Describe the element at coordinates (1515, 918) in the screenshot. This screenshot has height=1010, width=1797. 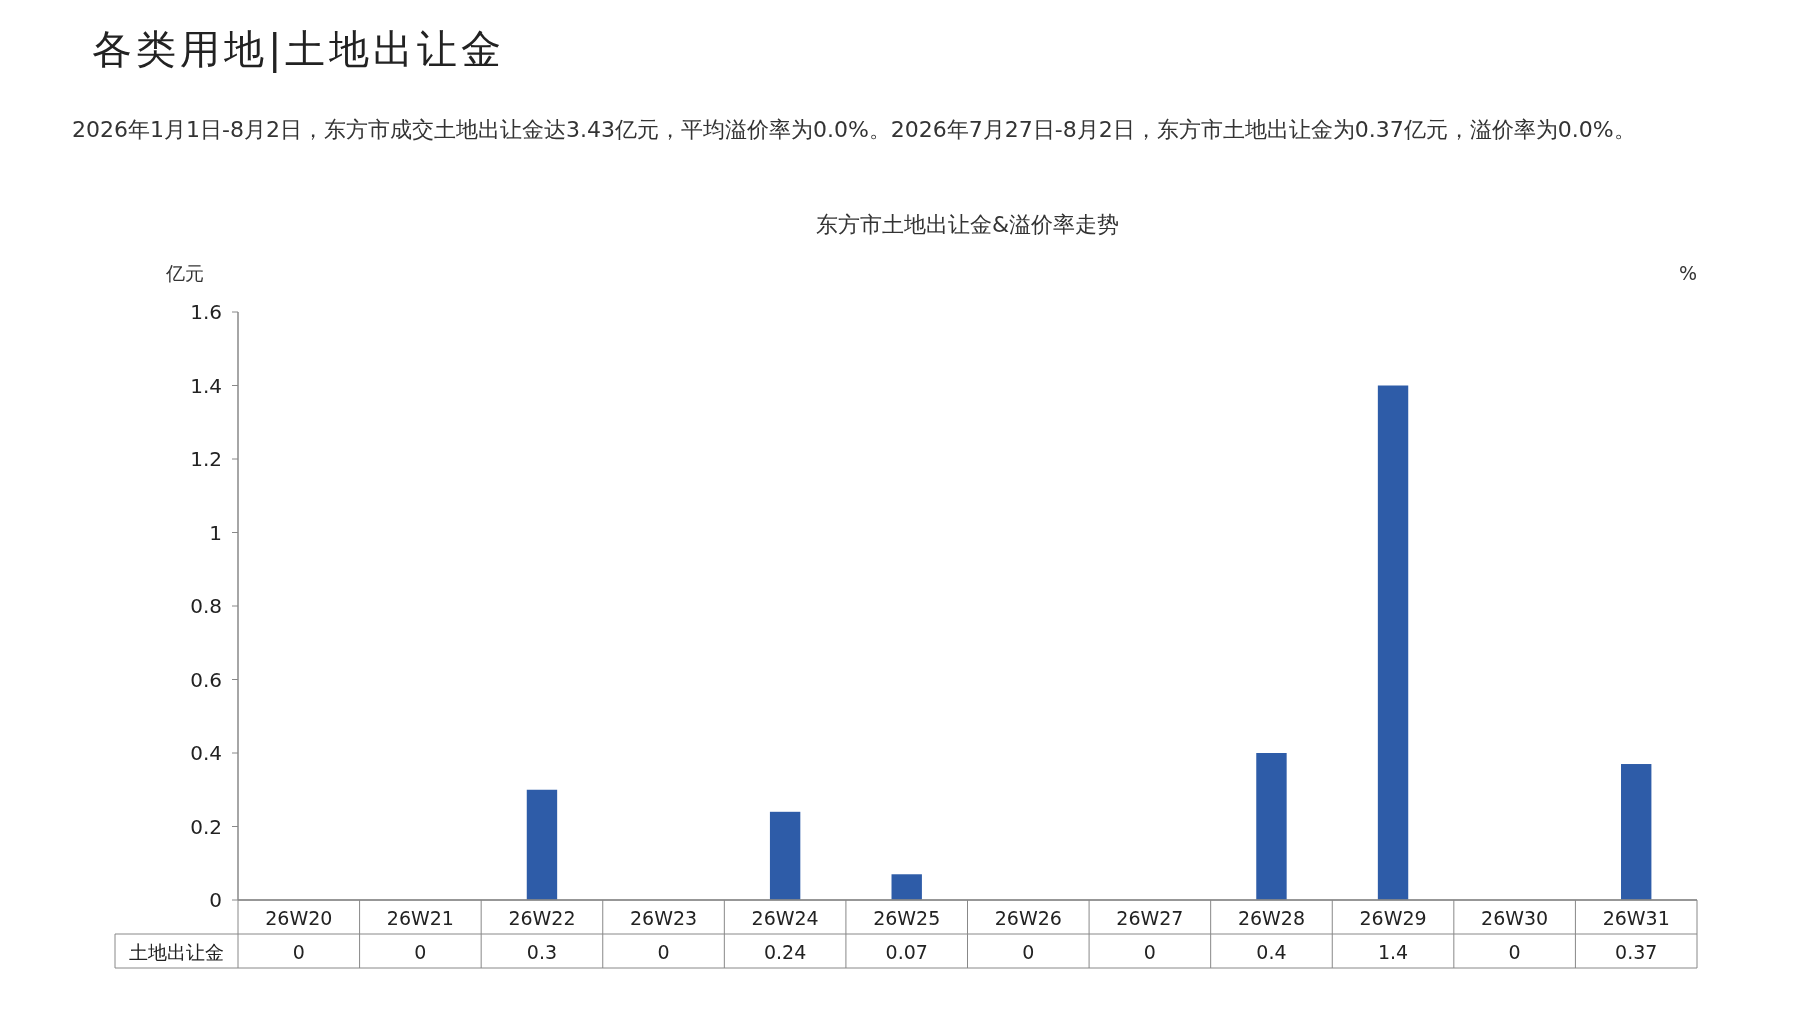
I see `x-tick-label: 26W30` at that location.